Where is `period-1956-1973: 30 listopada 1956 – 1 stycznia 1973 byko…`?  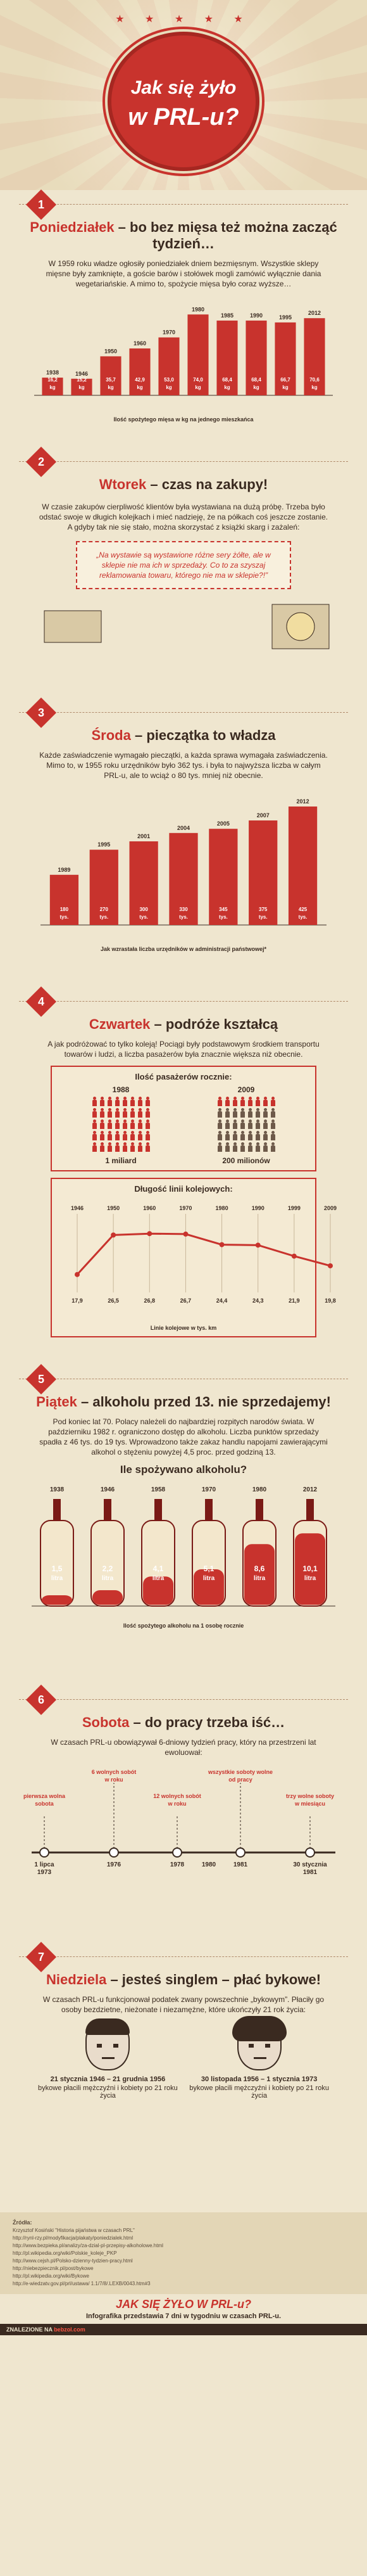
period-1956-1973: 30 listopada 1956 – 1 stycznia 1973 byko… is located at coordinates (259, 2058).